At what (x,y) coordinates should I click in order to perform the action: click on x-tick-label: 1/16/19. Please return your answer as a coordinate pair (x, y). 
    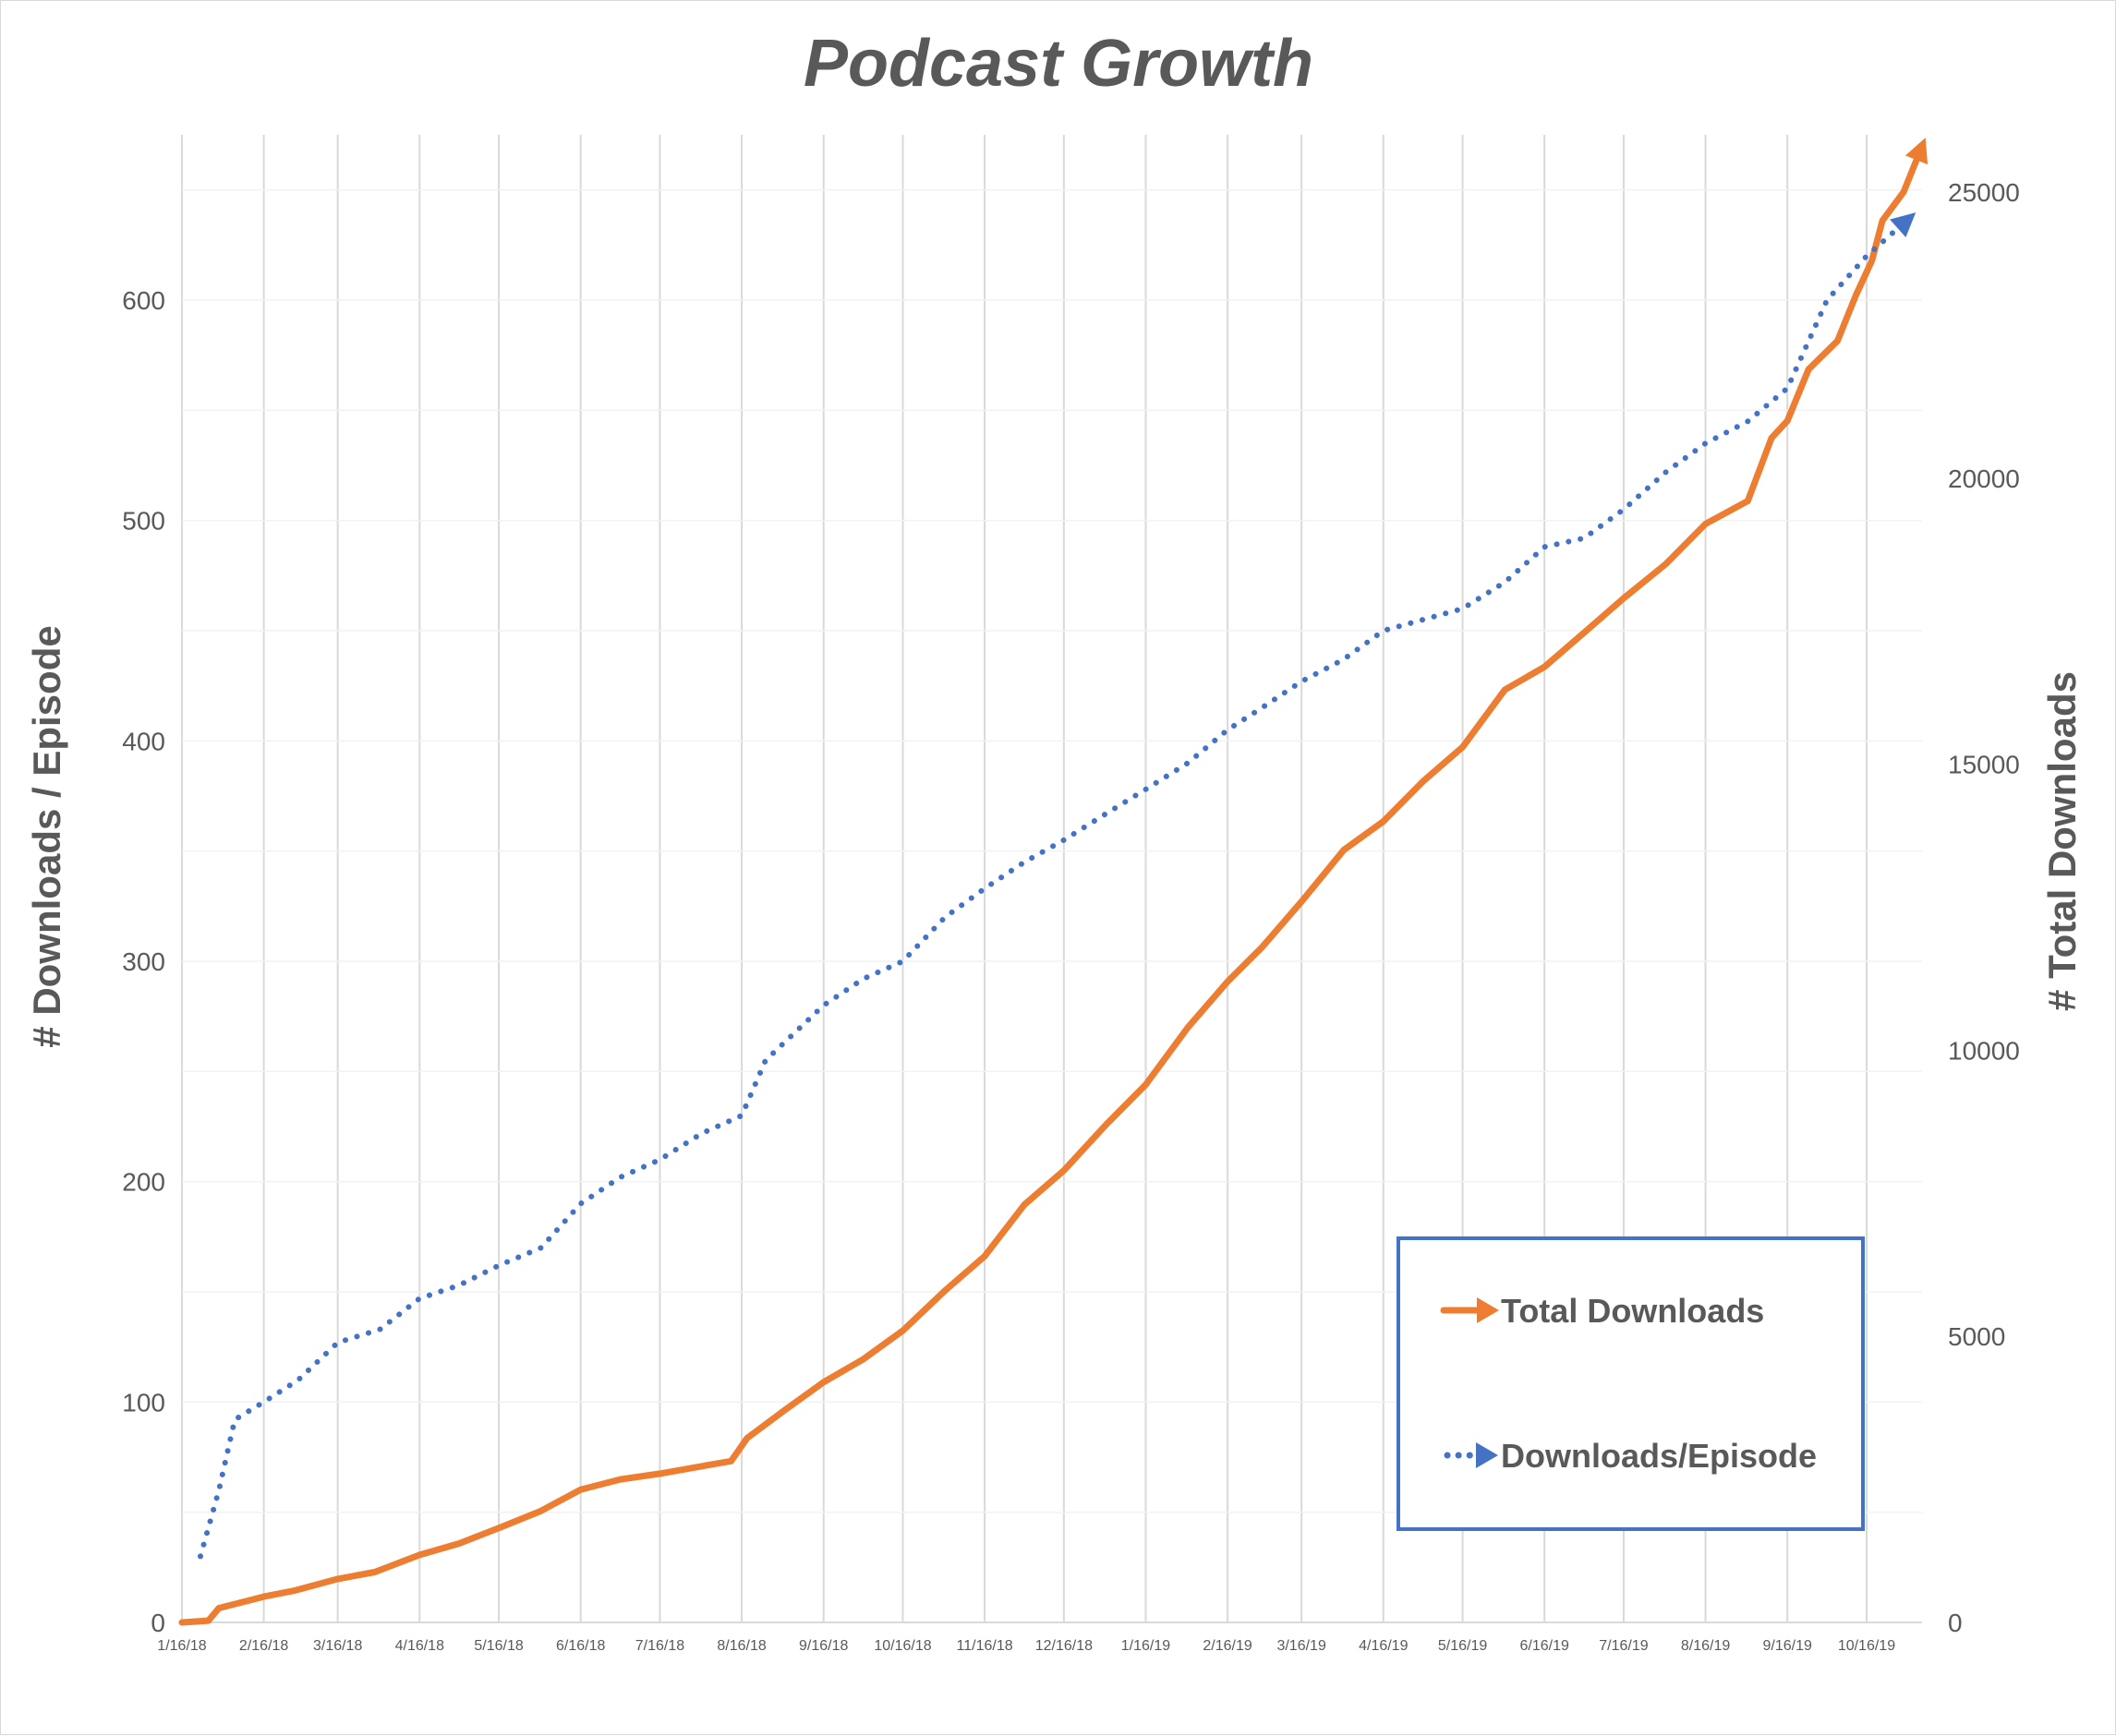
    Looking at the image, I should click on (1145, 1646).